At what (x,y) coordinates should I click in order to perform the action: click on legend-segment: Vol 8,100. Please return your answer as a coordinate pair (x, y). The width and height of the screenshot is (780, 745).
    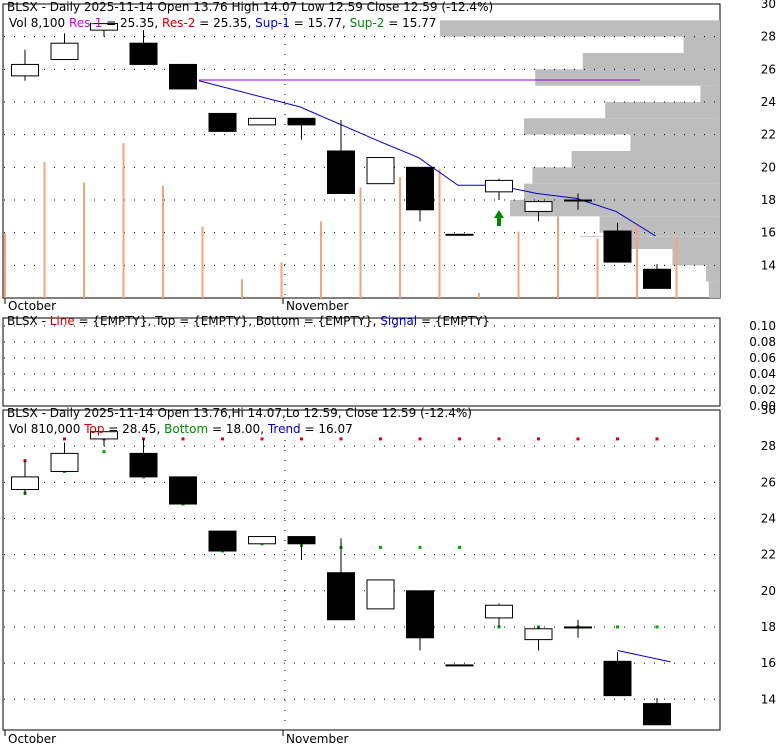
    Looking at the image, I should click on (39, 23).